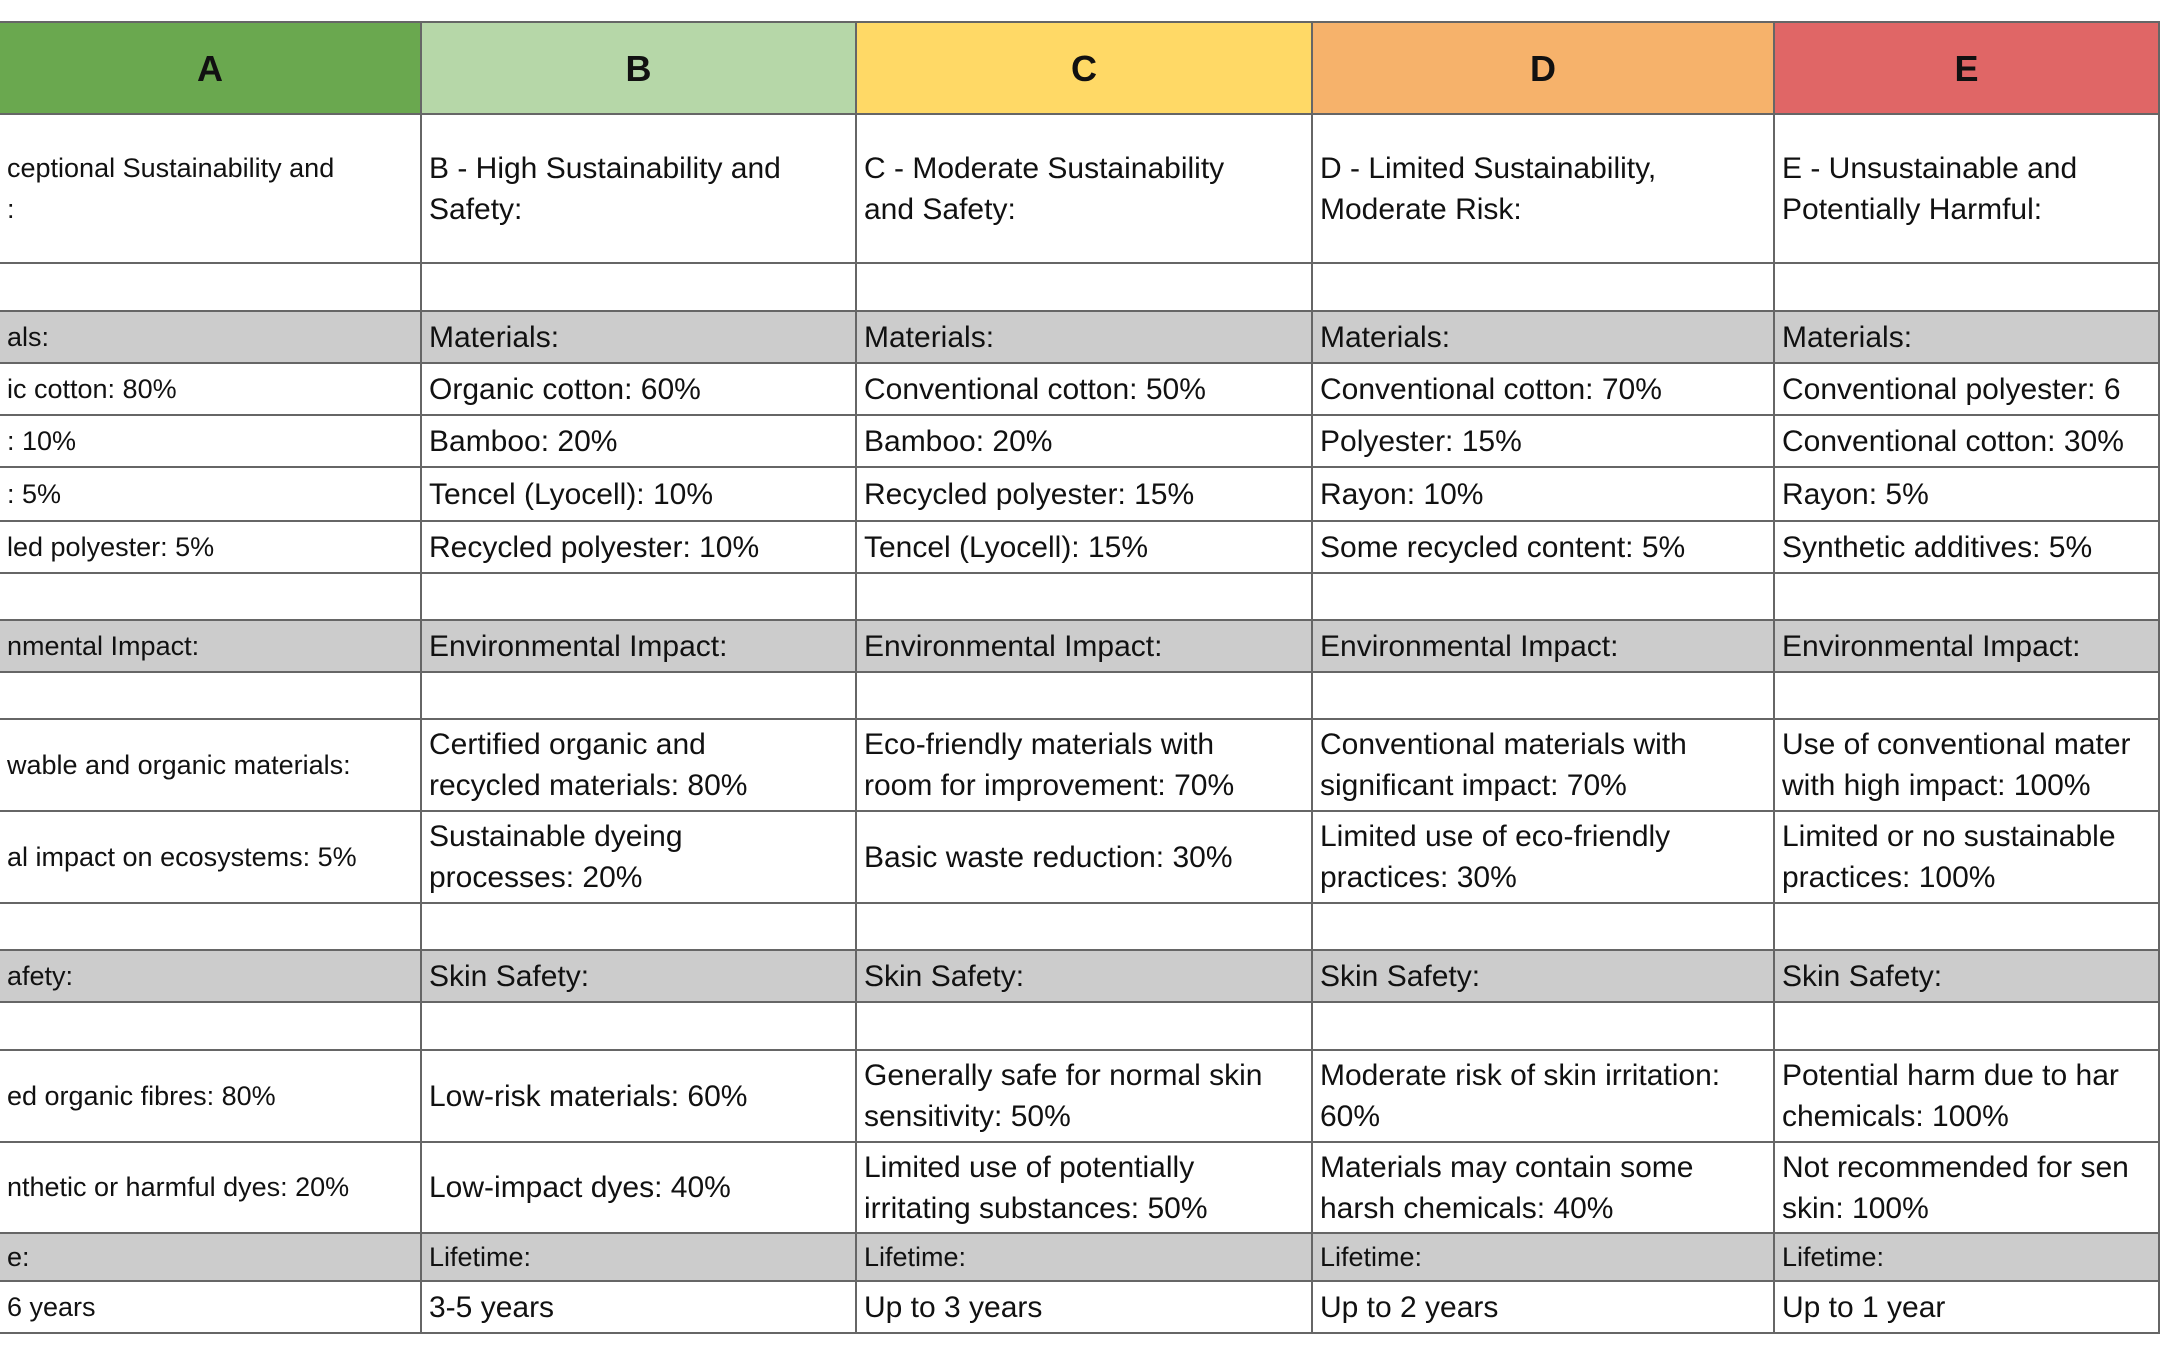 The height and width of the screenshot is (1350, 2160). I want to click on cell: Polyester: 15%, so click(1544, 442).